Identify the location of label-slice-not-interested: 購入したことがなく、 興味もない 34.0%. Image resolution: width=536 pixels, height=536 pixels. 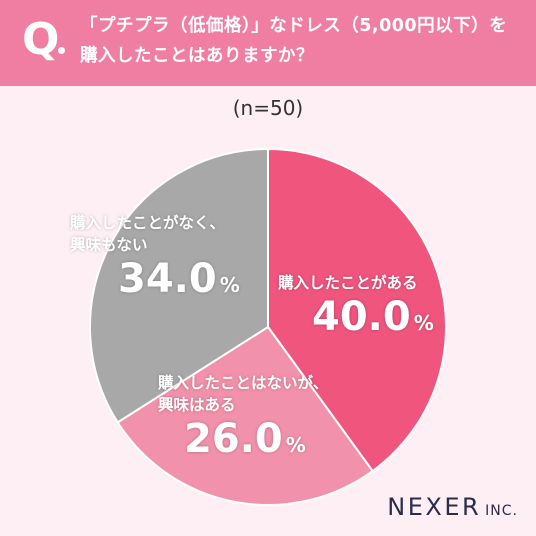
(155, 260).